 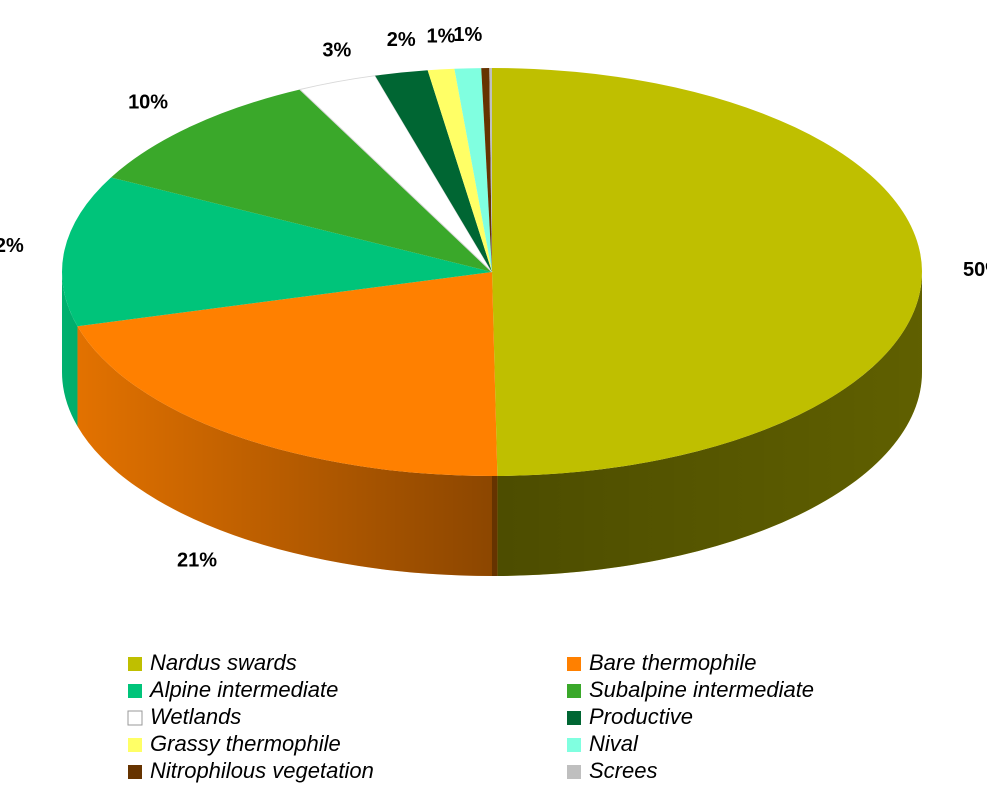 I want to click on legend-label: Alpine intermediate, so click(x=243, y=689).